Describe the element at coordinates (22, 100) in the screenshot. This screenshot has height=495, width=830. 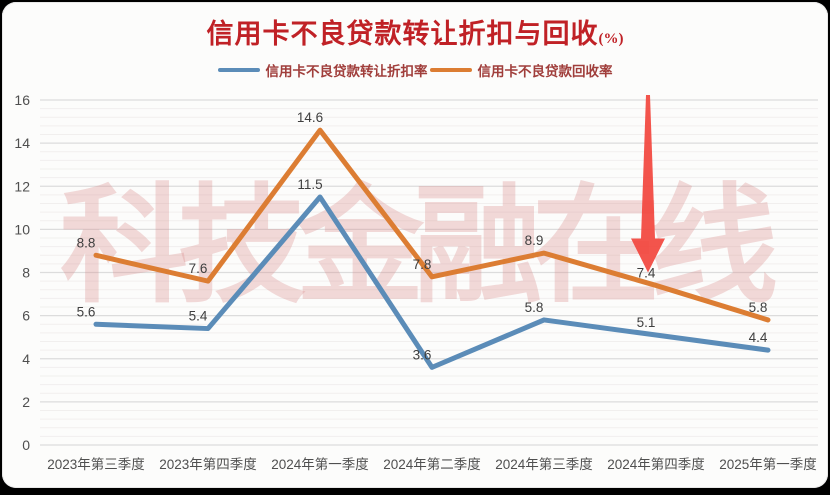
I see `y-tick-label: 16` at that location.